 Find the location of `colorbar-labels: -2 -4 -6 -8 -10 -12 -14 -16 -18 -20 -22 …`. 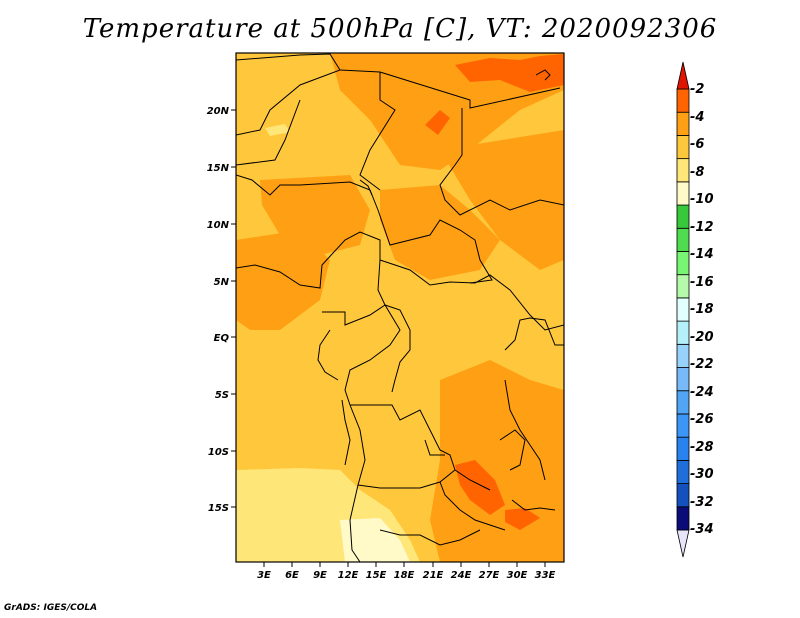

colorbar-labels: -2 -4 -6 -8 -10 -12 -14 -16 -18 -20 -22 … is located at coordinates (702, 309).